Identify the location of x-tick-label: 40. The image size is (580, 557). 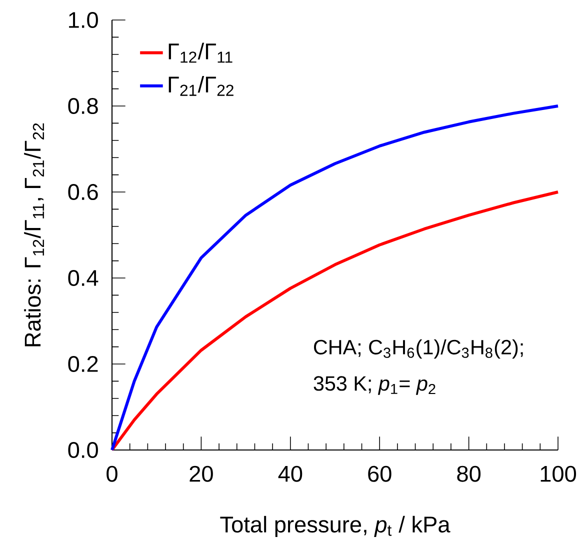
(290, 474).